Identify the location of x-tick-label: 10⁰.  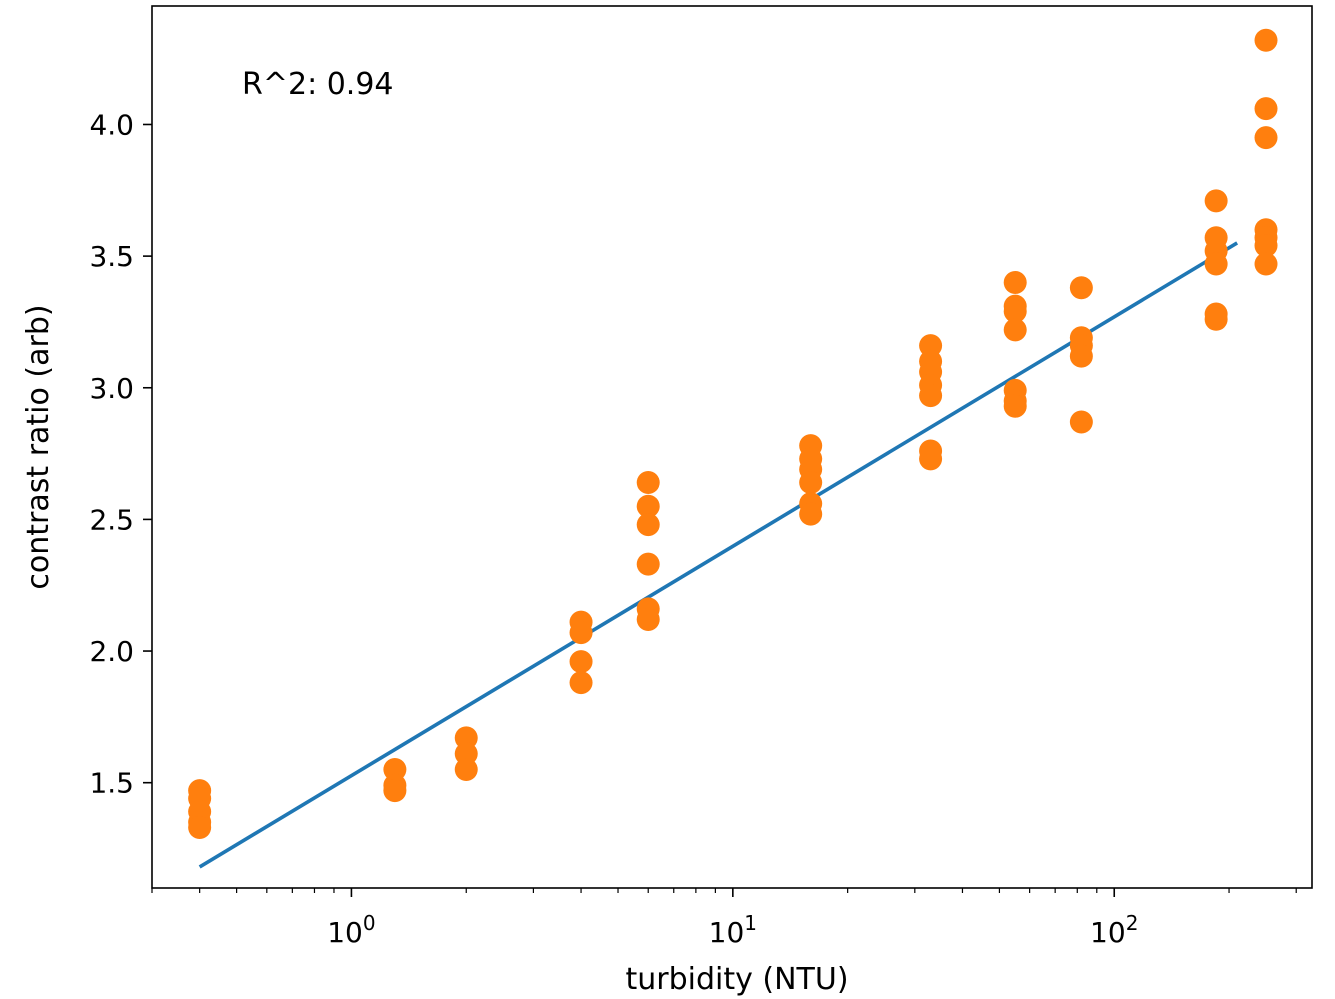
(351, 930).